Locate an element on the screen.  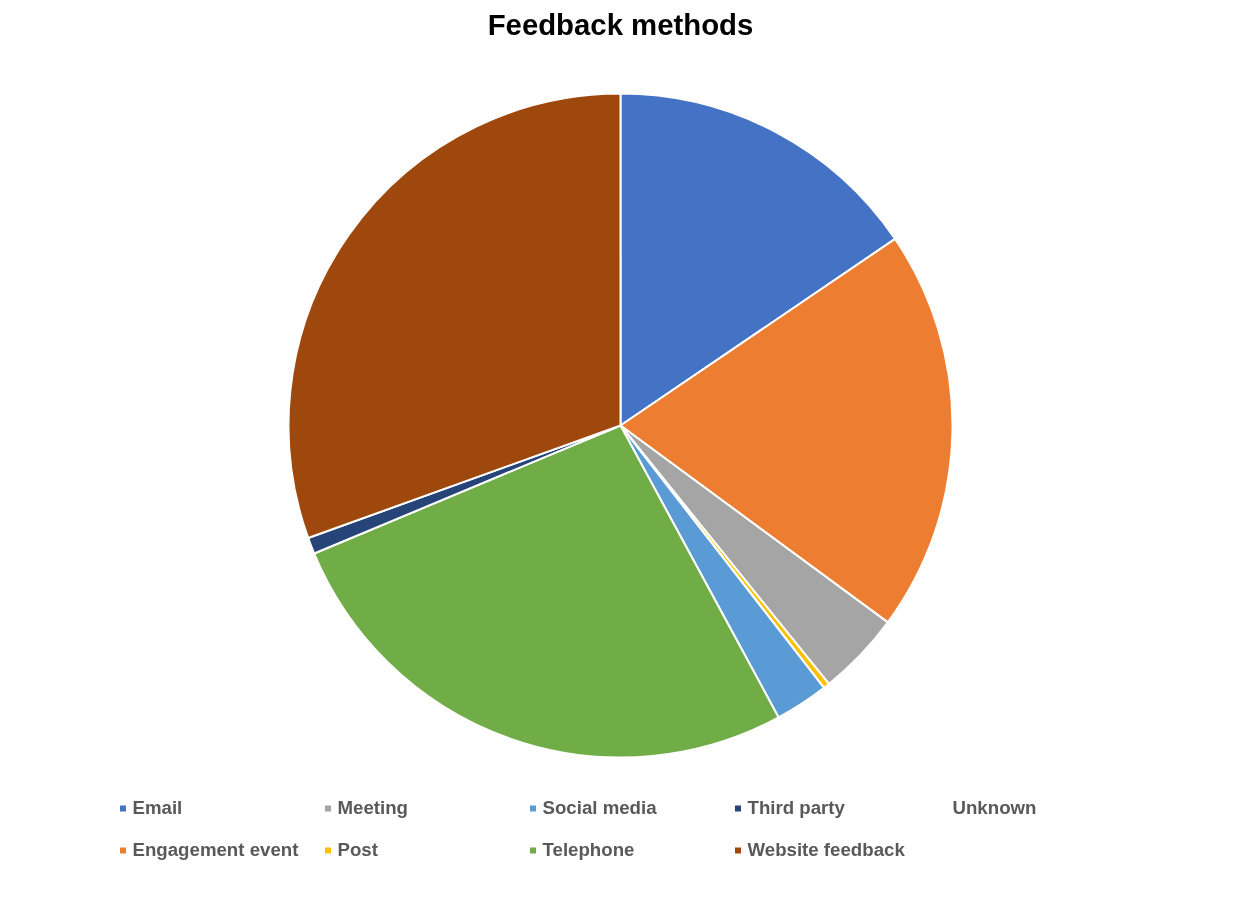
legend-label: Telephone is located at coordinates (589, 850).